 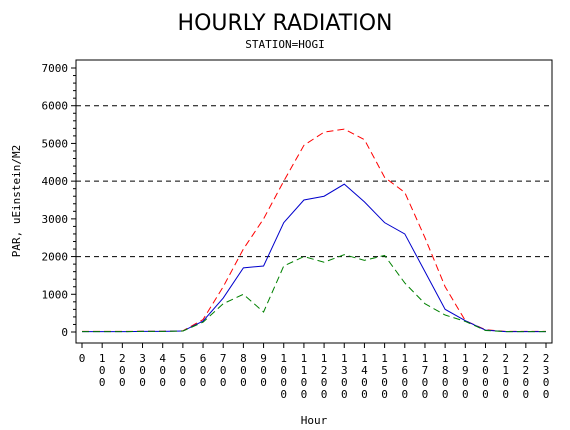 I want to click on y-tick-label: 5000, so click(x=55, y=143).